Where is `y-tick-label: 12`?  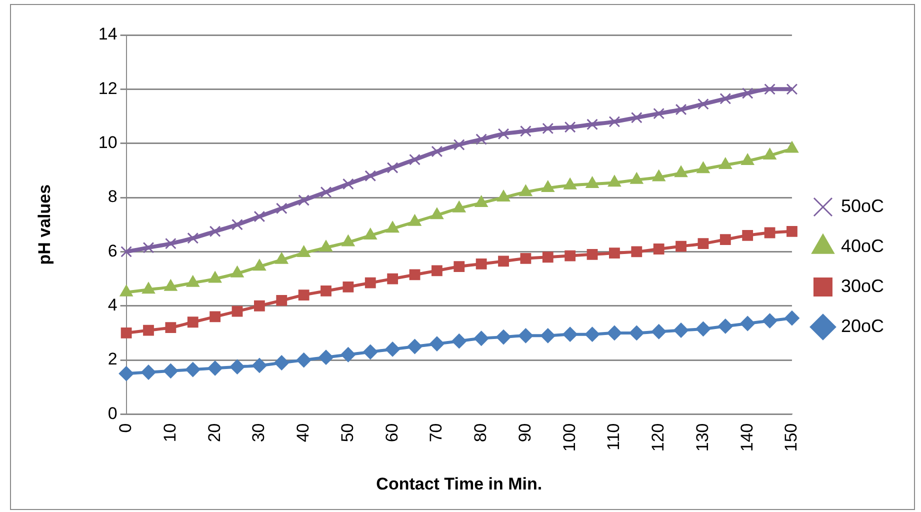
y-tick-label: 12 is located at coordinates (108, 88).